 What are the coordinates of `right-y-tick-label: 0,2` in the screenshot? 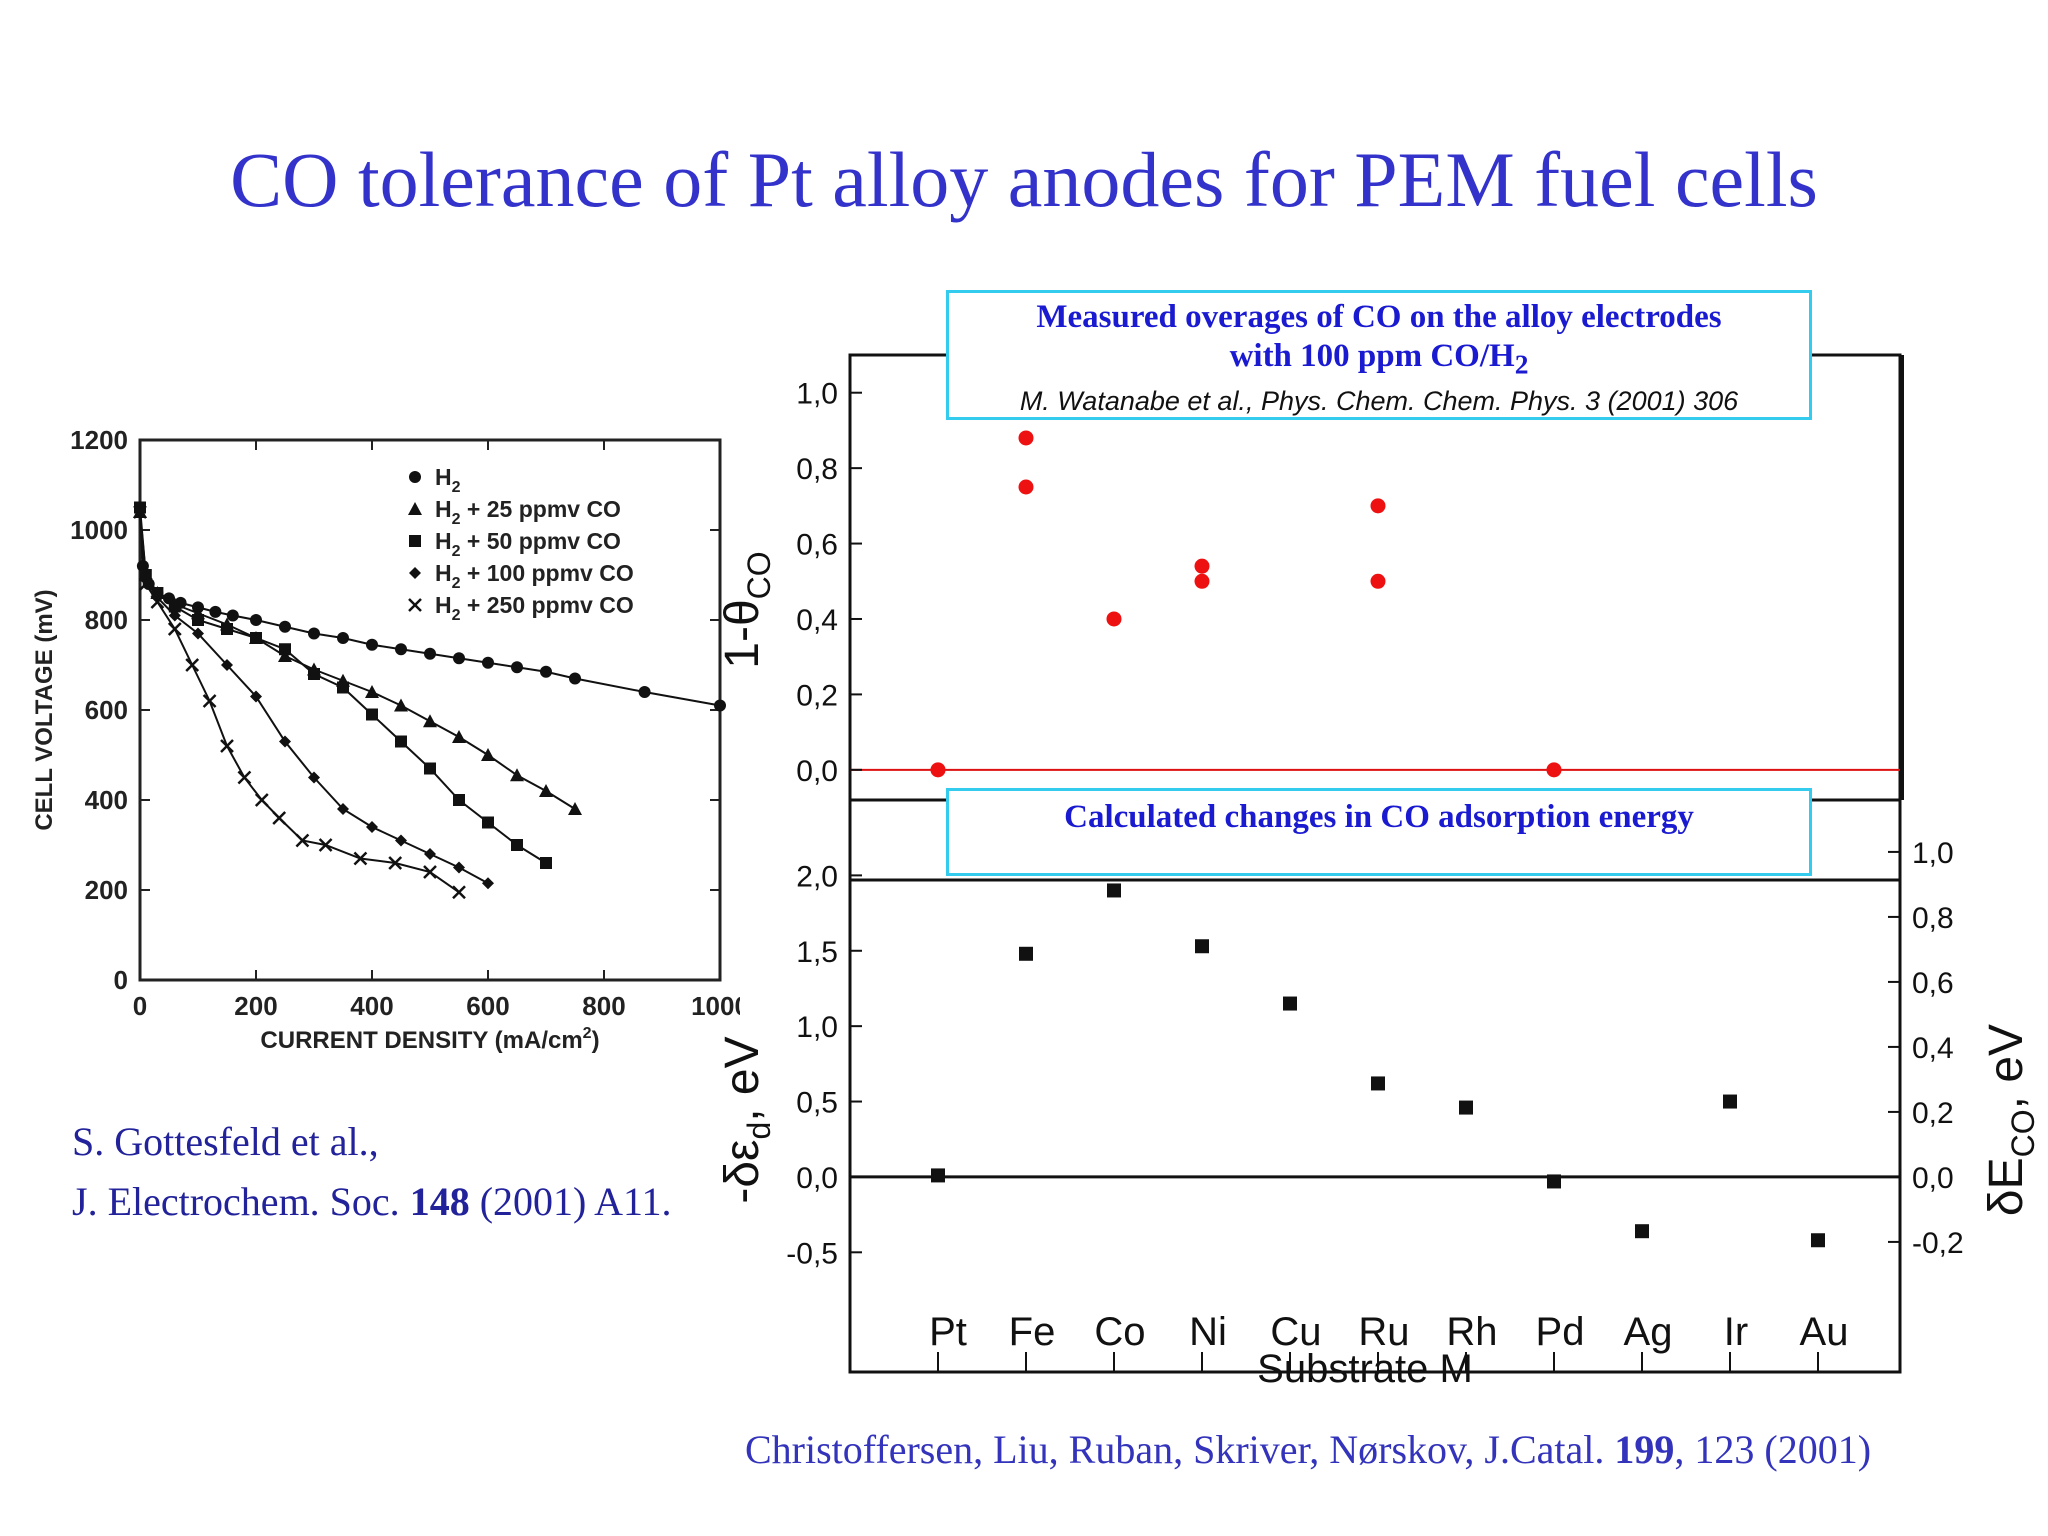 It's located at (1933, 1113).